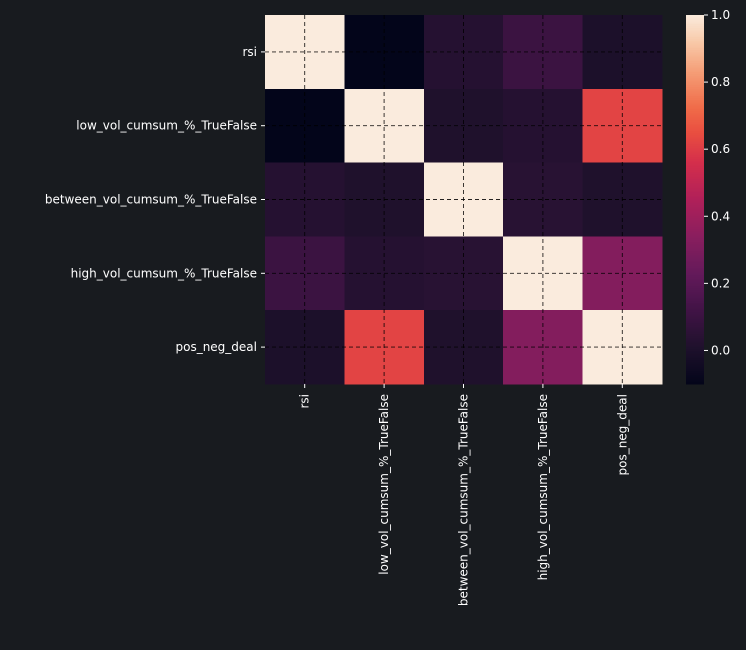 The width and height of the screenshot is (746, 650). What do you see at coordinates (249, 52) in the screenshot?
I see `y-tick-label-0: rsi` at bounding box center [249, 52].